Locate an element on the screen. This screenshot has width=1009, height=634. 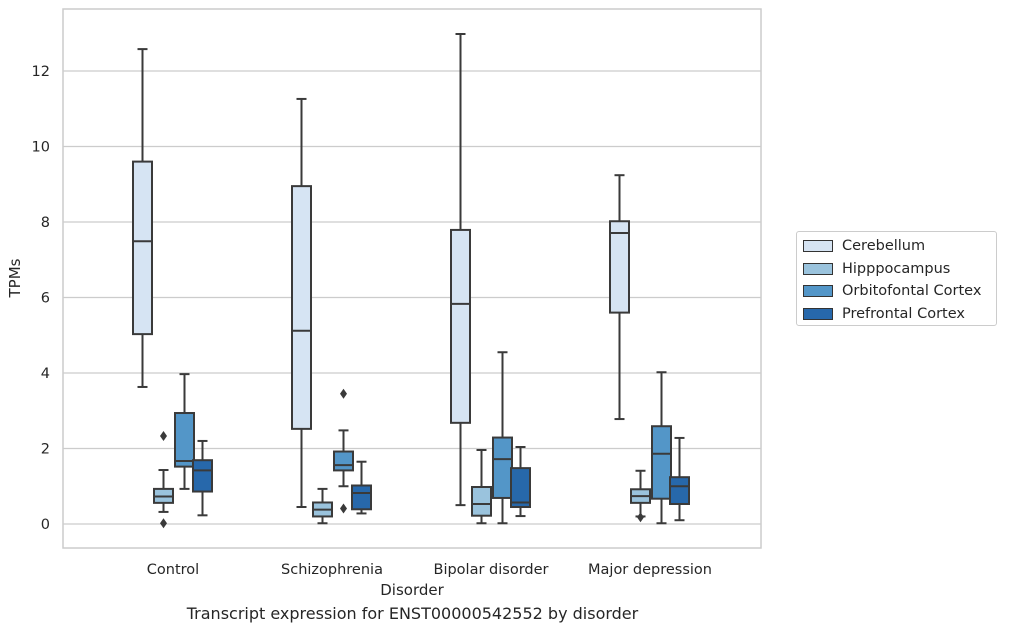
legend-item: Hipppocampus is located at coordinates (899, 269).